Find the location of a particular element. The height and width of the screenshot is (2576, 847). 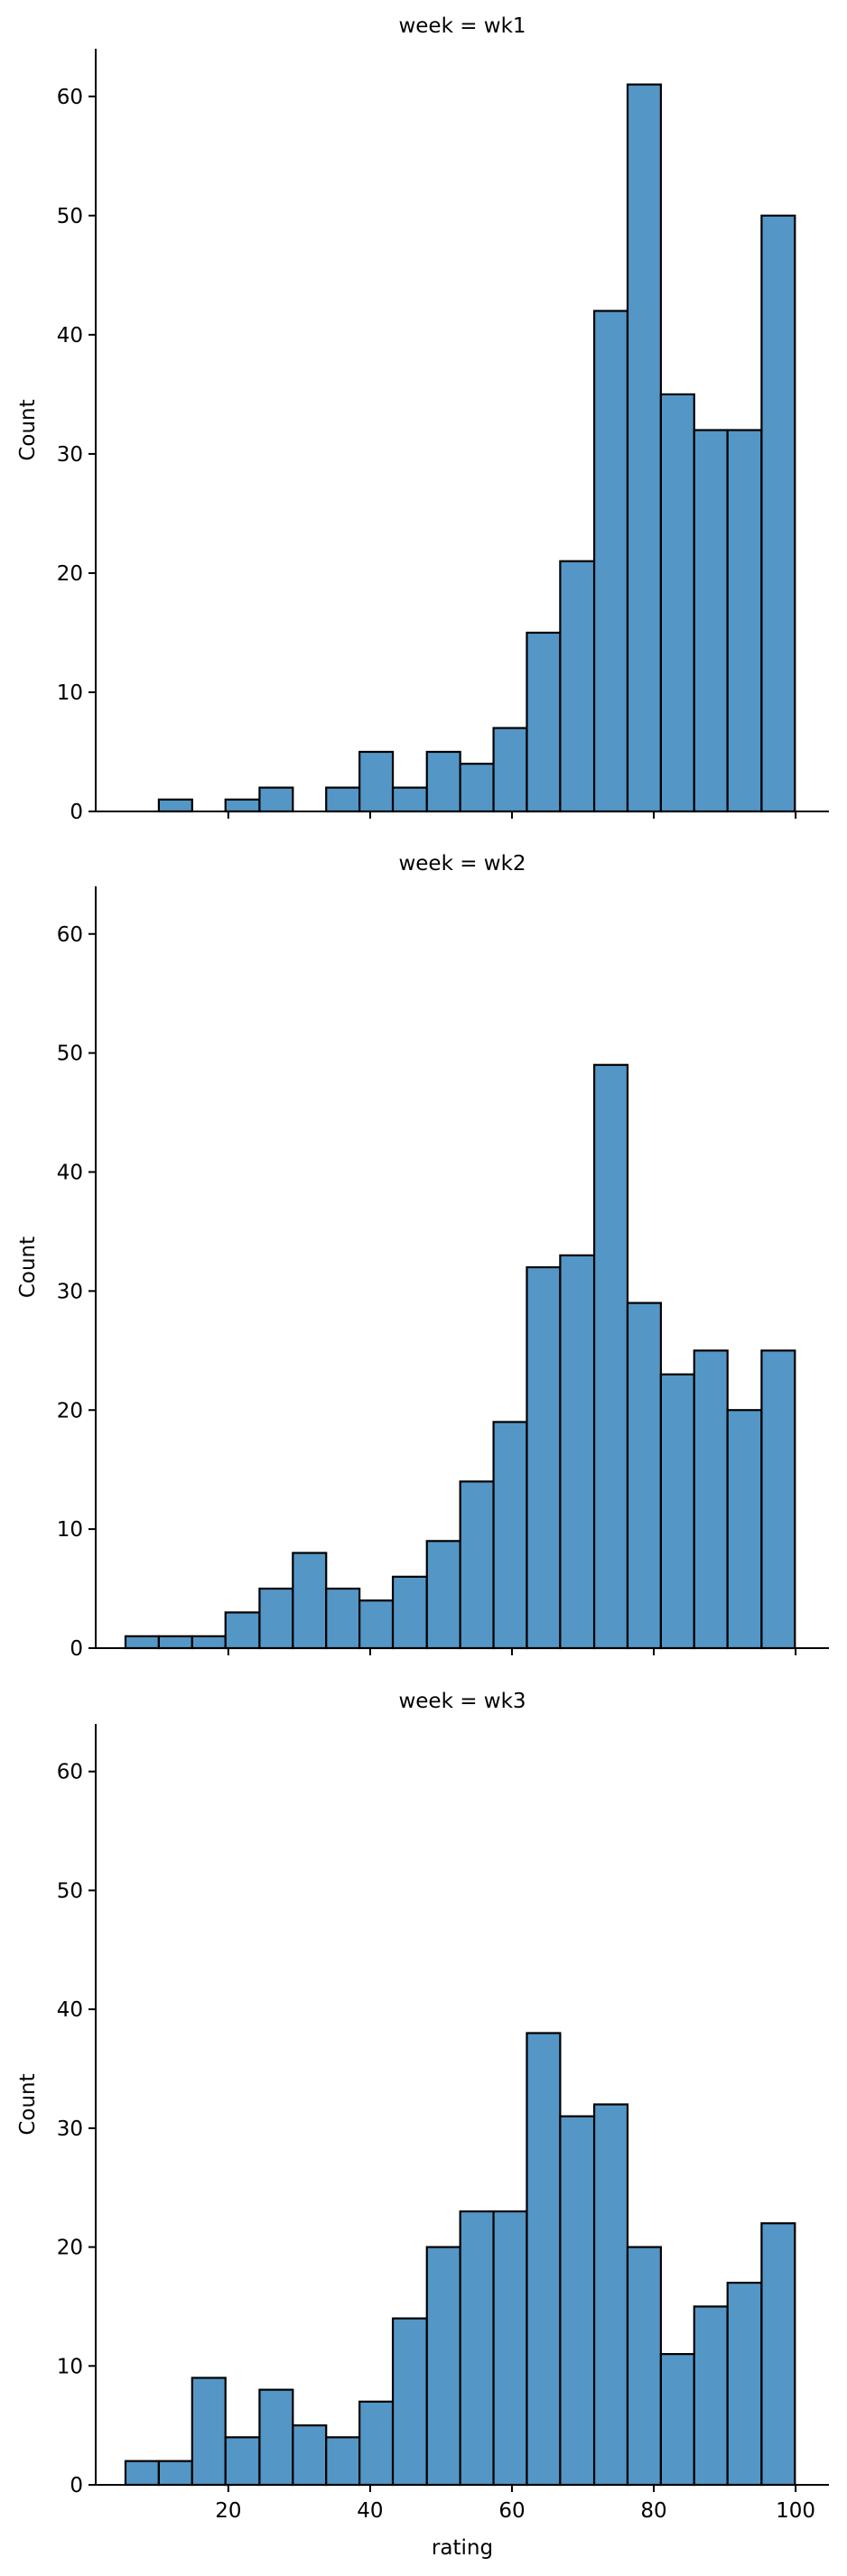

x-axis-label: rating is located at coordinates (462, 2548).